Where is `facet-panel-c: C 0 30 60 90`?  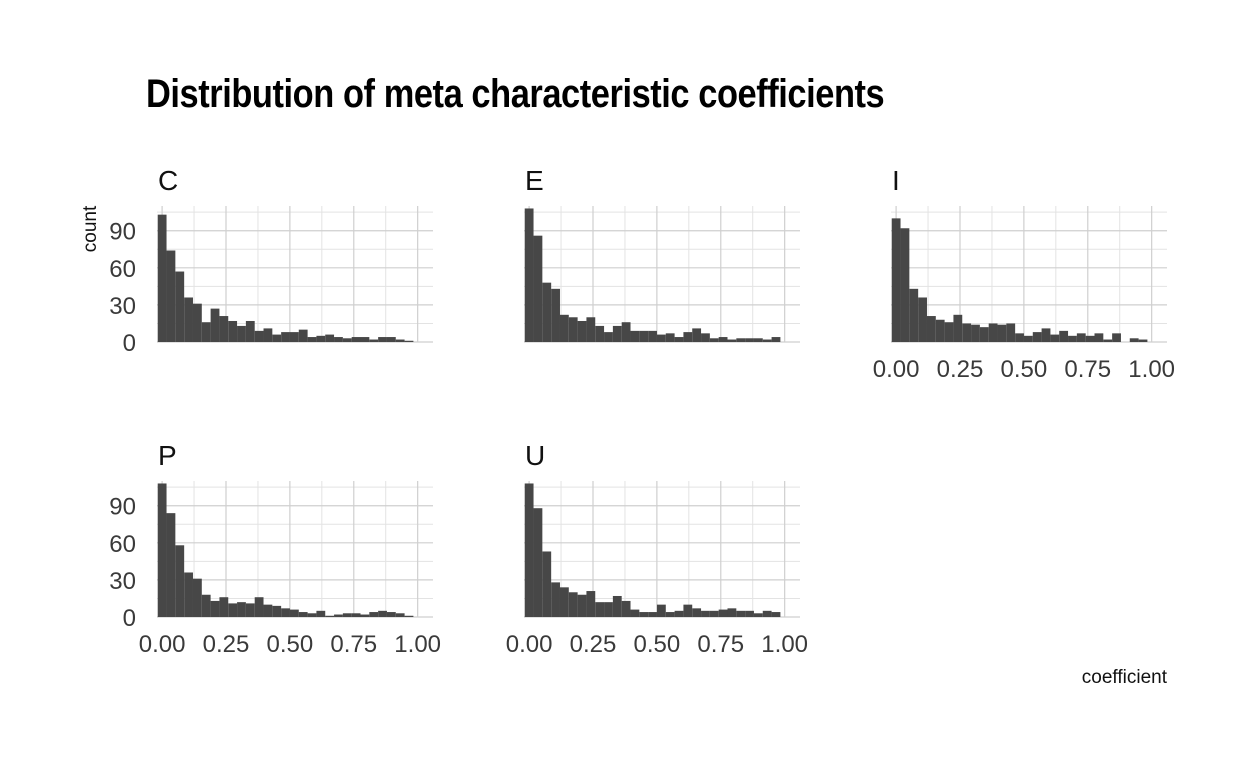 facet-panel-c: C 0 30 60 90 is located at coordinates (271, 261).